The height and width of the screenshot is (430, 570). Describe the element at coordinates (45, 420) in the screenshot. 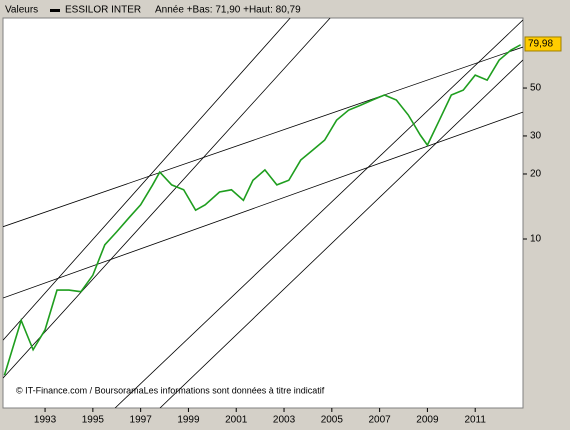

I see `x-tick-label: 1993` at that location.